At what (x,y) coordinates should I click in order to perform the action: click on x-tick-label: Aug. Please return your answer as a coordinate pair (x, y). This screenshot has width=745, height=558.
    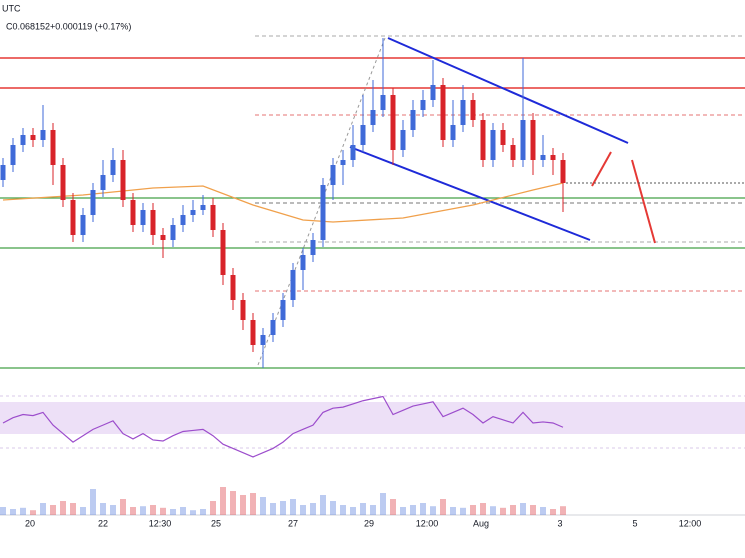
    Looking at the image, I should click on (481, 523).